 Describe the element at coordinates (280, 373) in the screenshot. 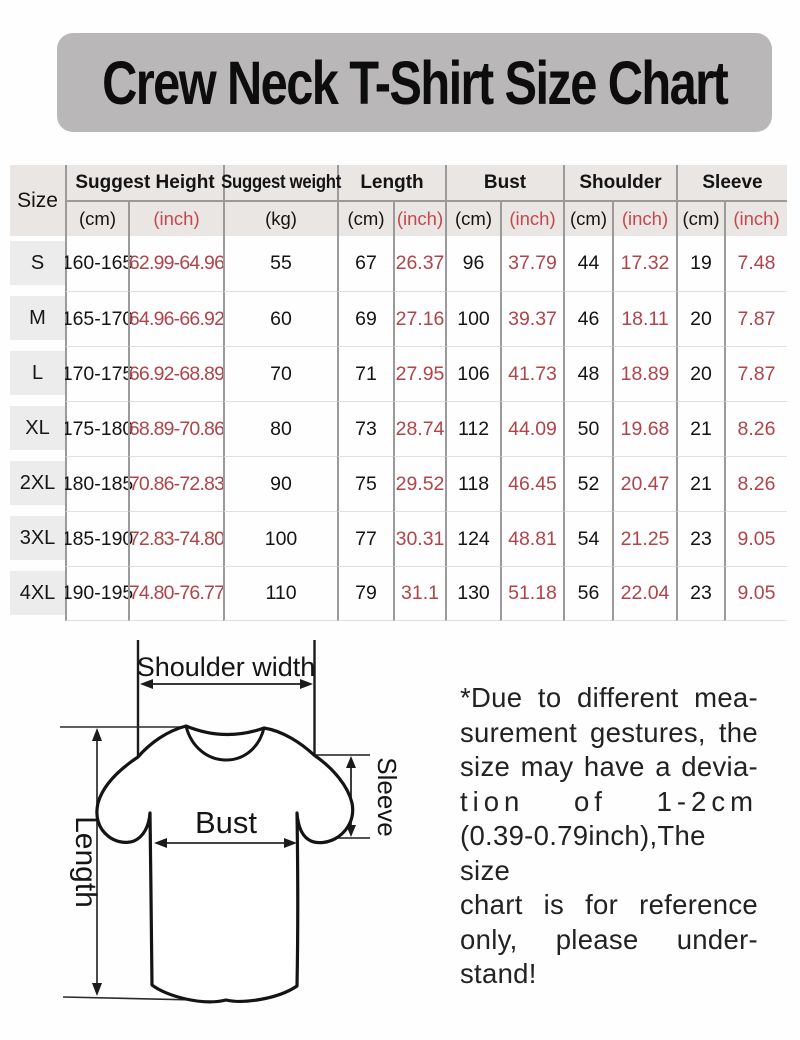

I see `value-cell: 70` at that location.